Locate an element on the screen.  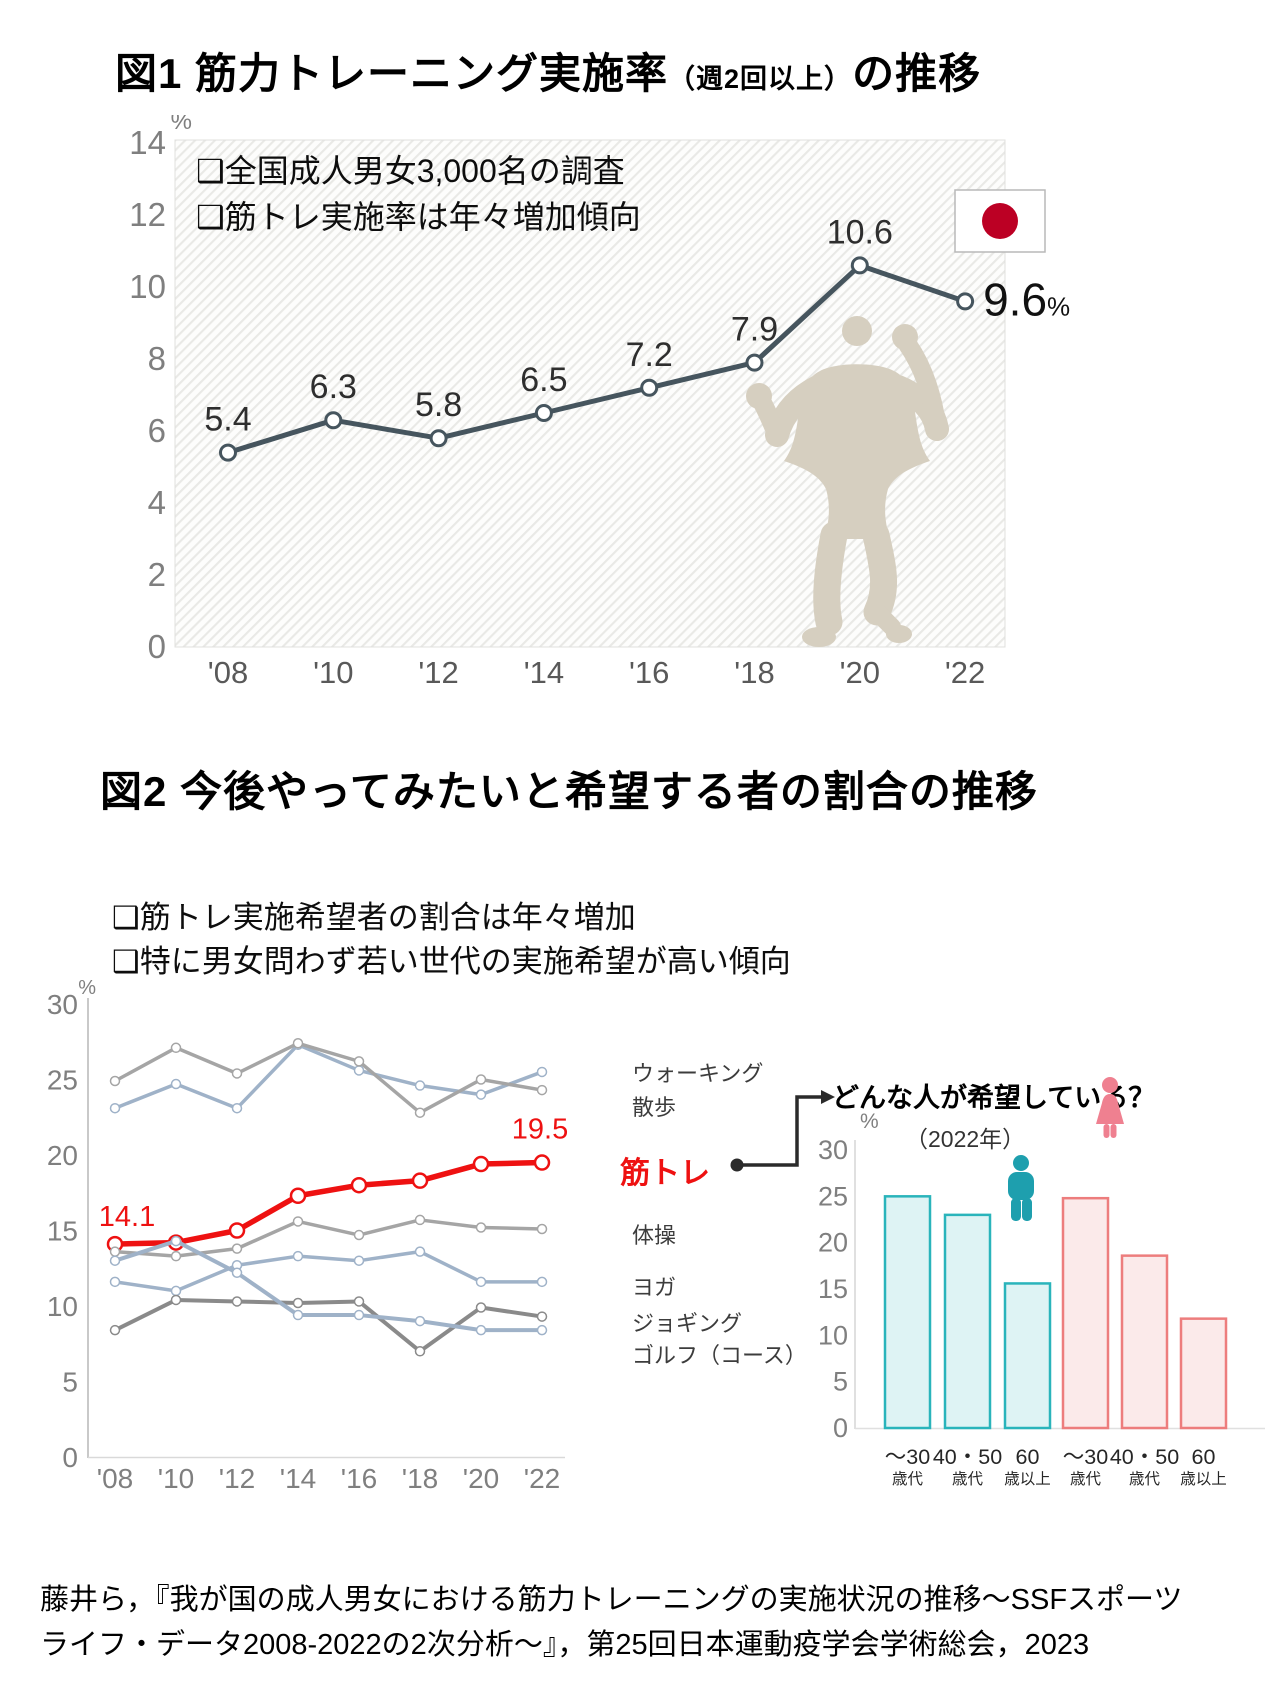
figure1-title-main: 図1 筋力トレーニング実施率 is located at coordinates (392, 73).